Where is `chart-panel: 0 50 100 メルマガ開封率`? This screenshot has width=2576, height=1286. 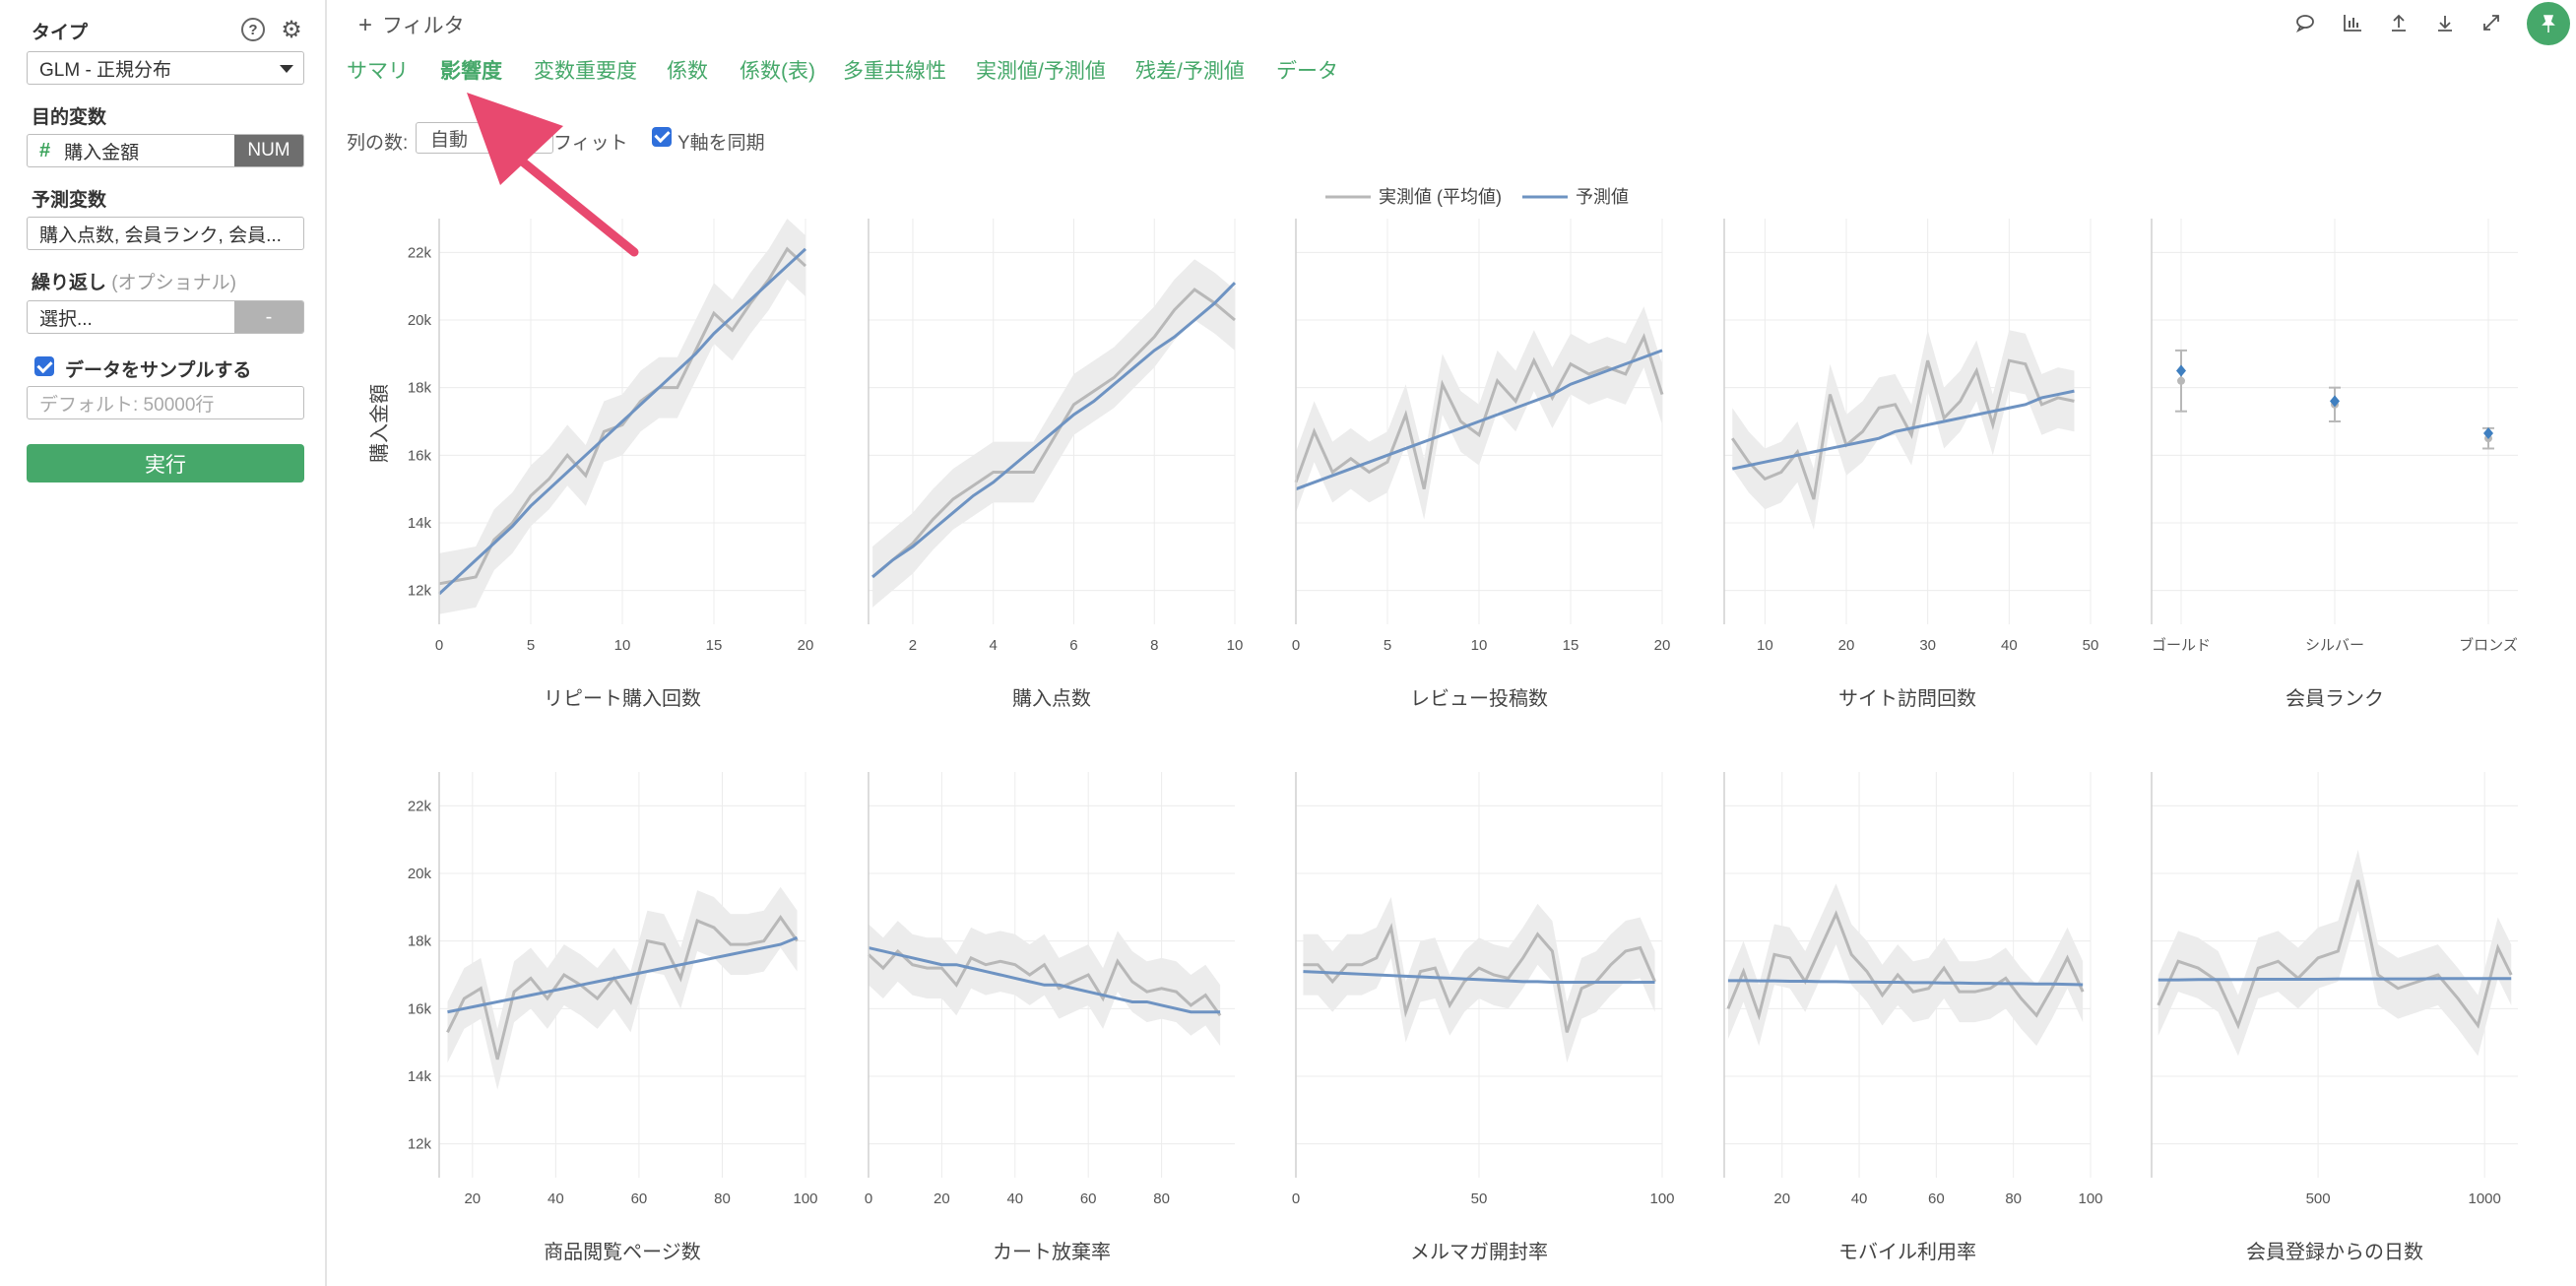
chart-panel: 0 50 100 メルマガ開封率 is located at coordinates (1483, 1018).